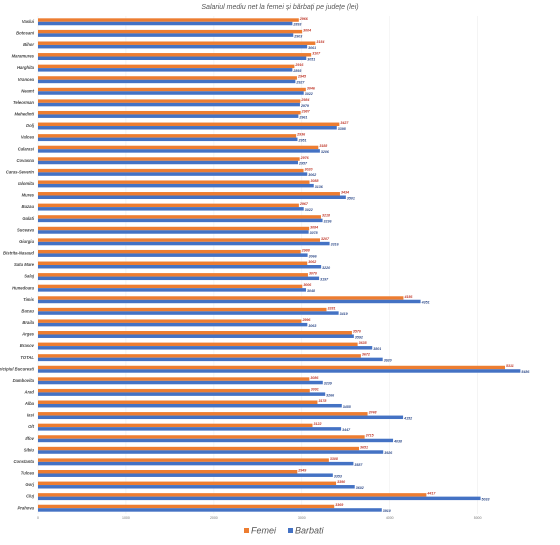 The image size is (560, 545). What do you see at coordinates (307, 285) in the screenshot?
I see `value-label: 3006` at bounding box center [307, 285].